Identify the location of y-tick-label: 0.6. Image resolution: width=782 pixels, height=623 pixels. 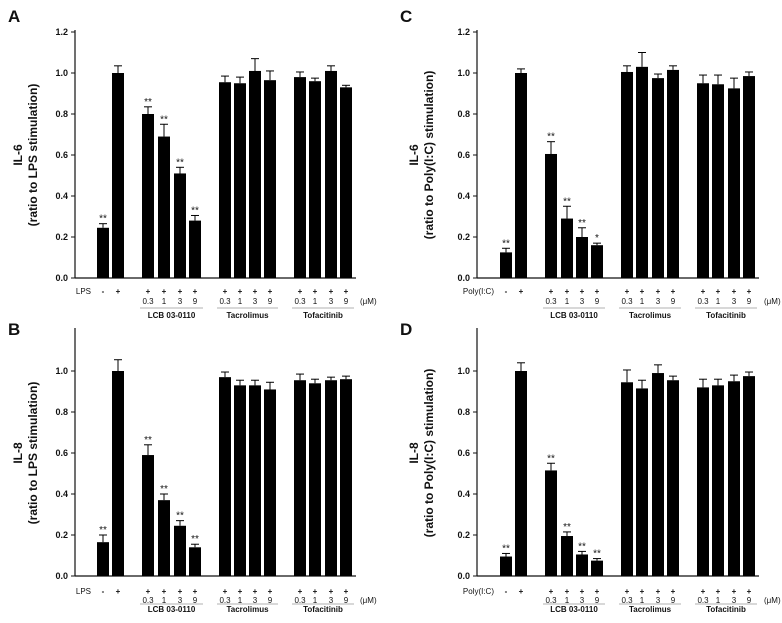
(61, 155).